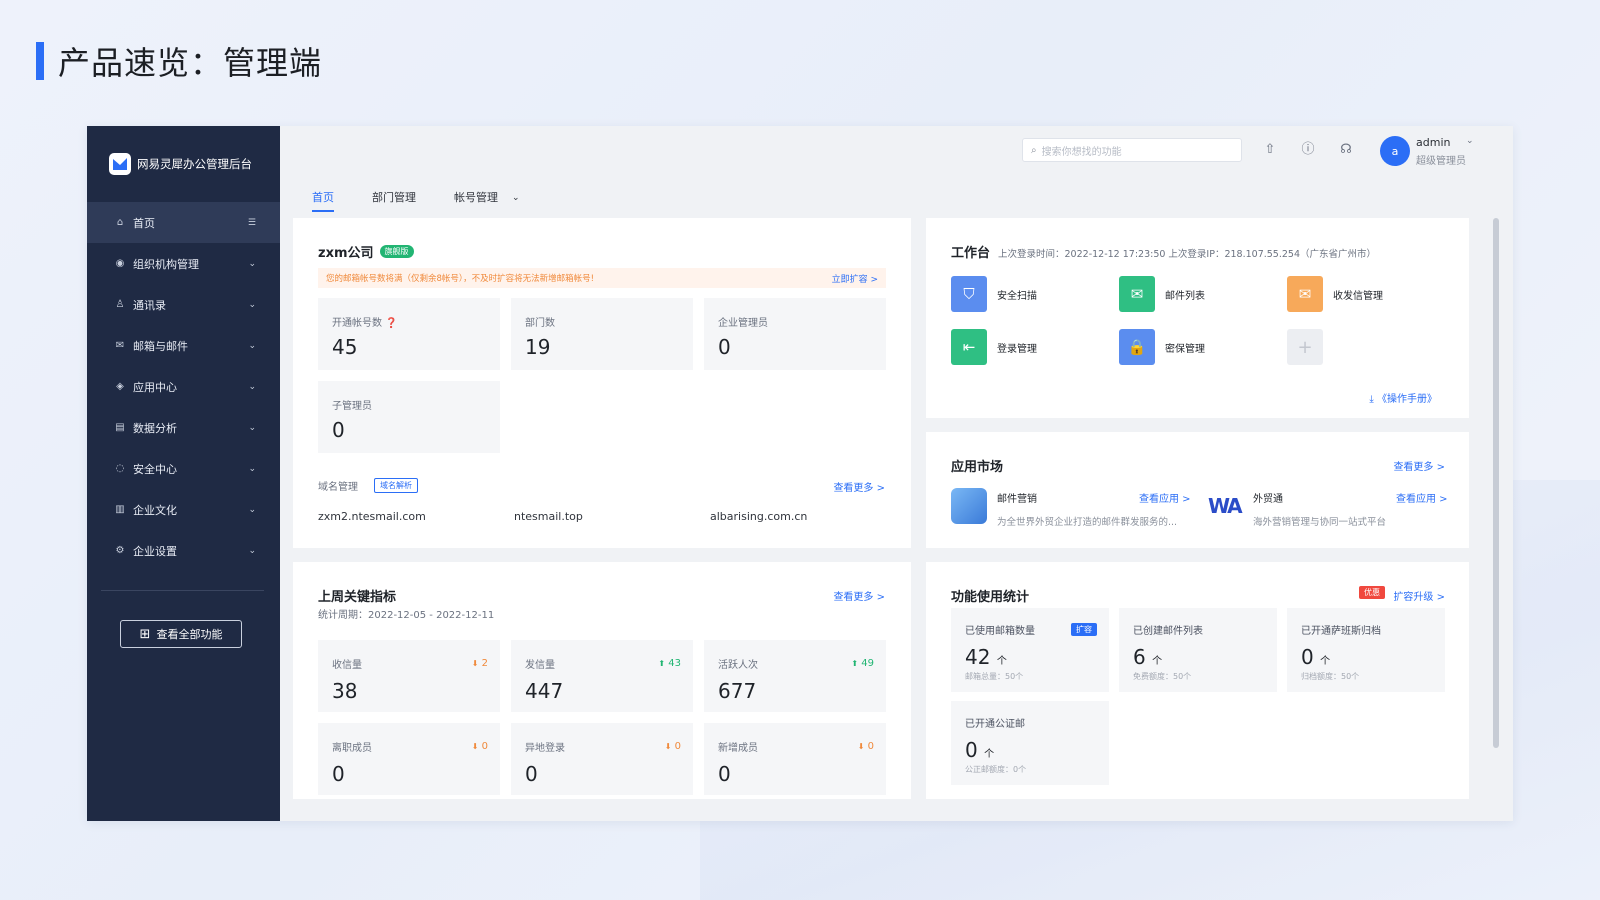 This screenshot has width=1600, height=900. Describe the element at coordinates (602, 334) in the screenshot. I see `stat-departments: 部门数 19` at that location.